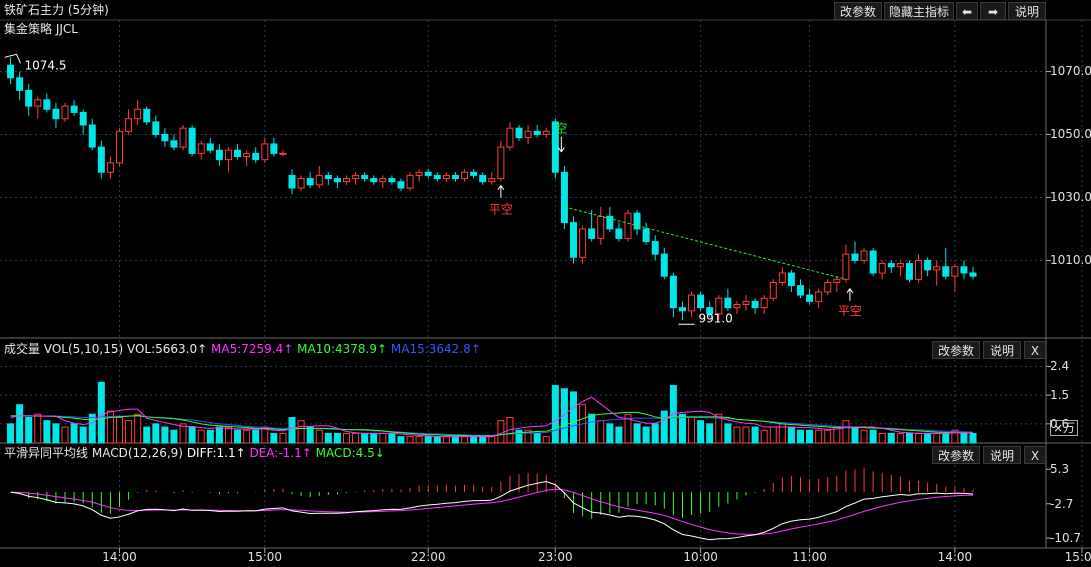 This screenshot has height=567, width=1091. I want to click on trend-line, so click(705, 243).